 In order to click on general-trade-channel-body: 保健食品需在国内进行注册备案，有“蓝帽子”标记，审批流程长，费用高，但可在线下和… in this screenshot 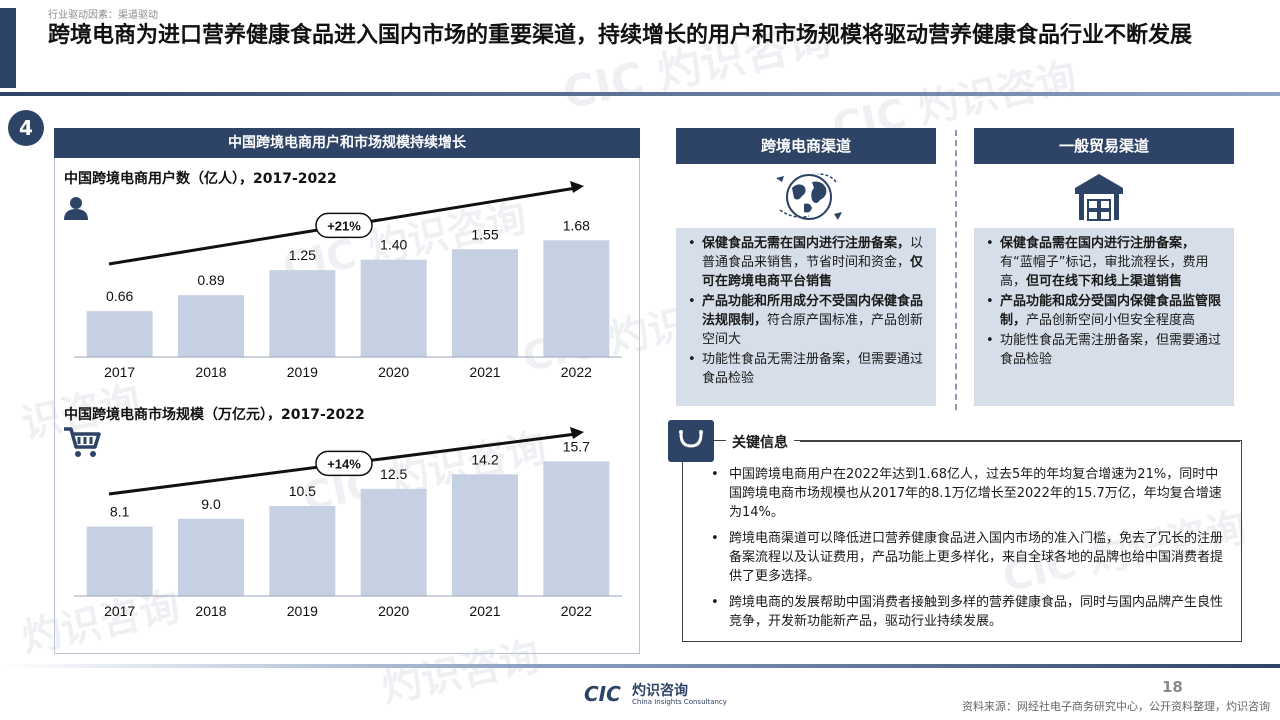, I will do `click(1104, 317)`.